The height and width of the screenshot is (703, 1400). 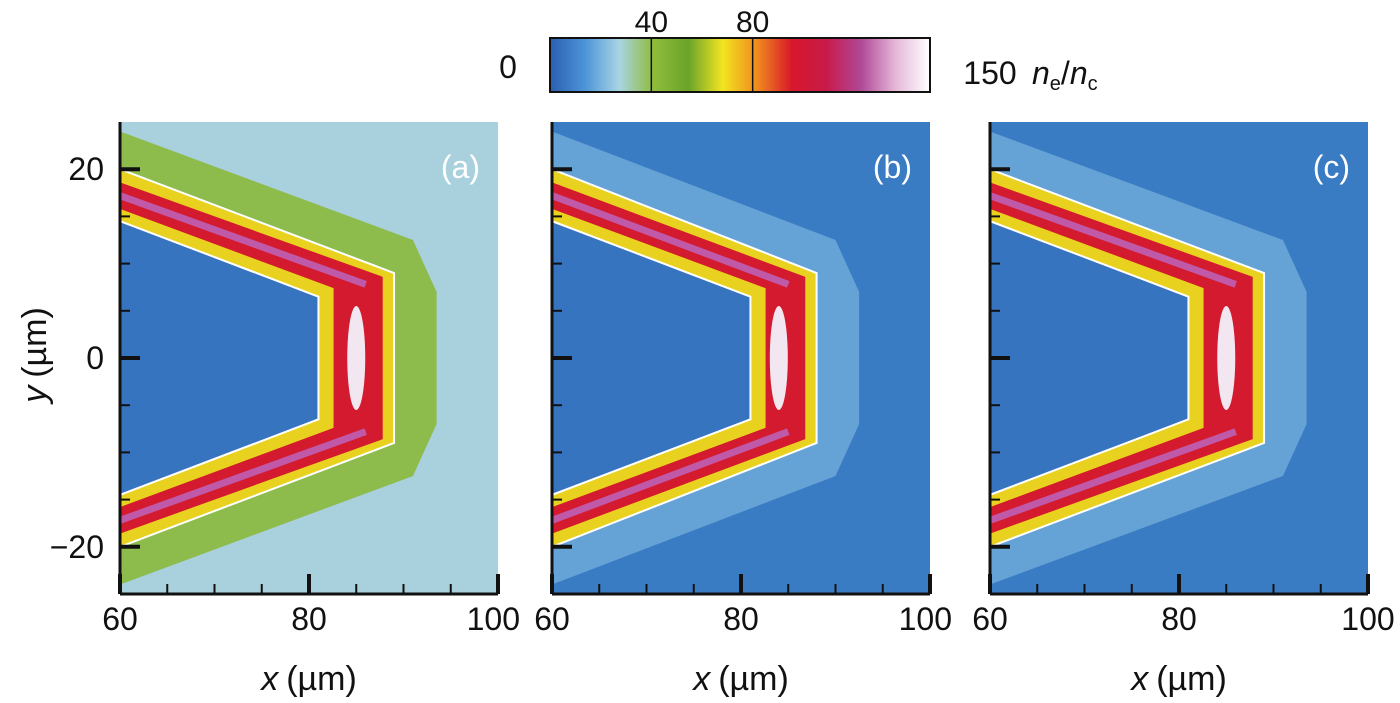 I want to click on colorbar-quantity-slash: /, so click(x=1065, y=73).